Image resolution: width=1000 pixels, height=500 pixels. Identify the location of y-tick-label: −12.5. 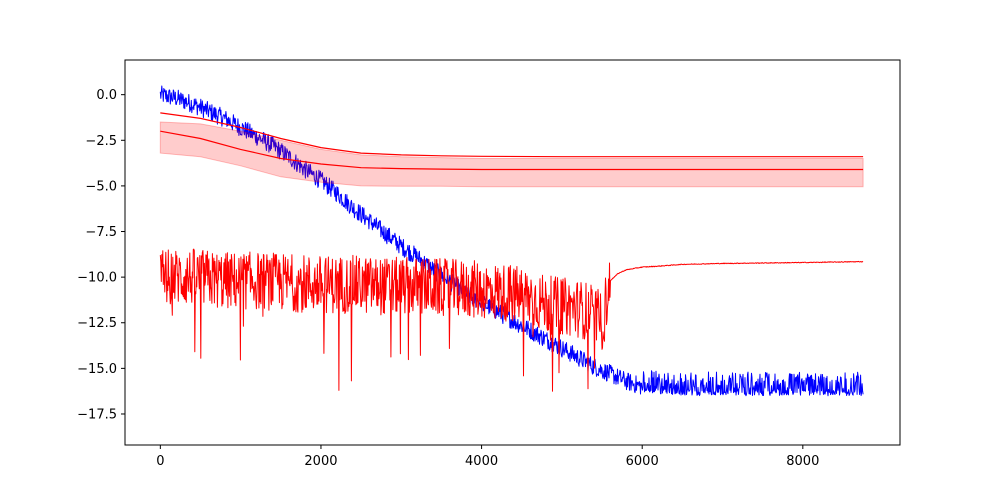
(97, 323).